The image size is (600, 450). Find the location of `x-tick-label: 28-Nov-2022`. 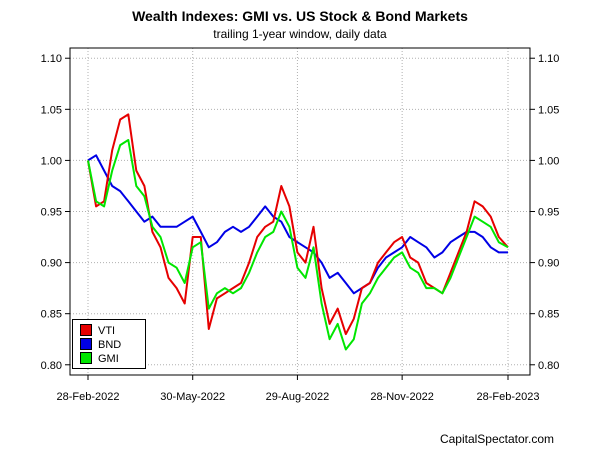

x-tick-label: 28-Nov-2022 is located at coordinates (402, 397).